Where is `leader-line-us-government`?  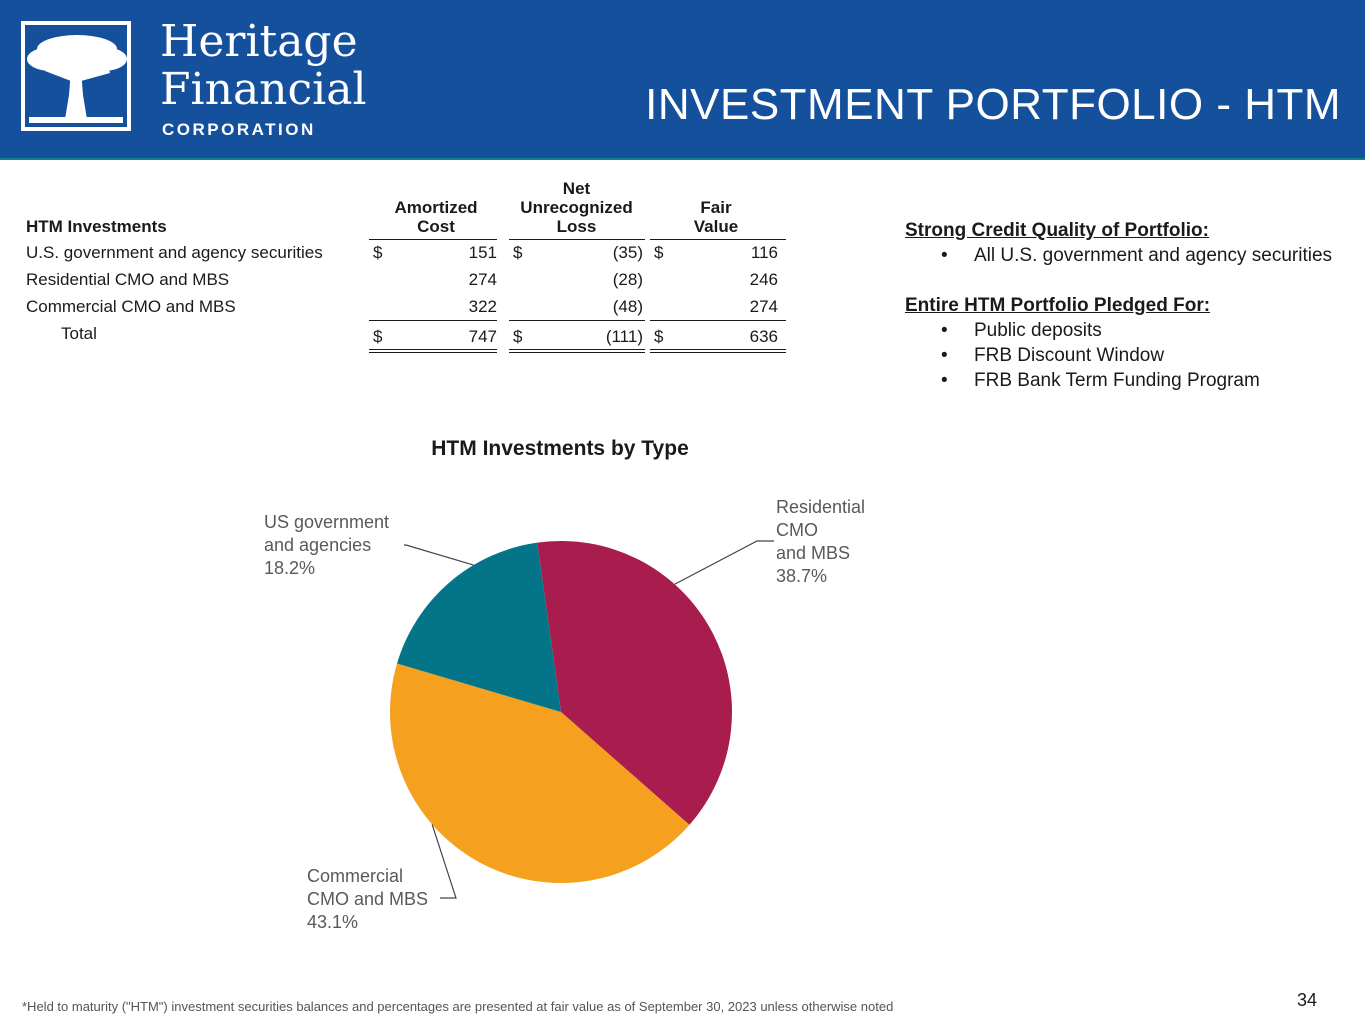
leader-line-us-government is located at coordinates (439, 555).